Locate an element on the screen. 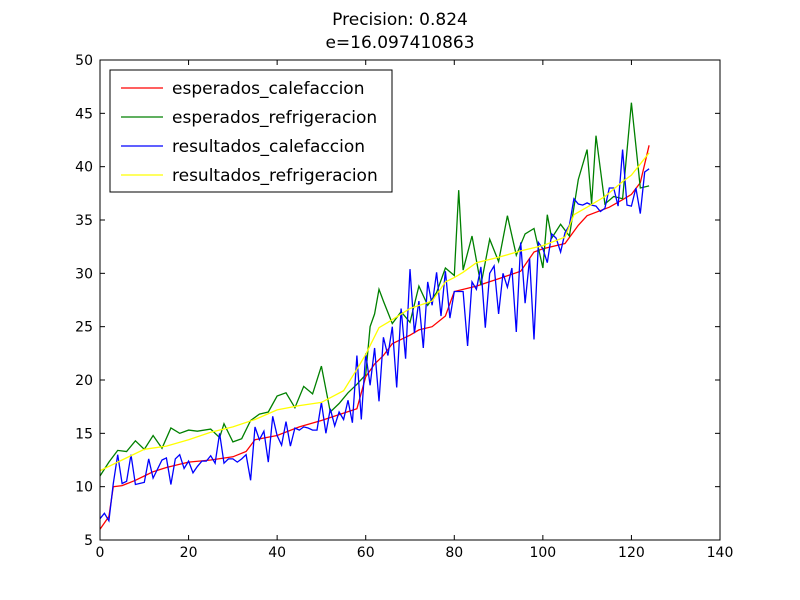 The height and width of the screenshot is (600, 800). legend-box is located at coordinates (251, 131).